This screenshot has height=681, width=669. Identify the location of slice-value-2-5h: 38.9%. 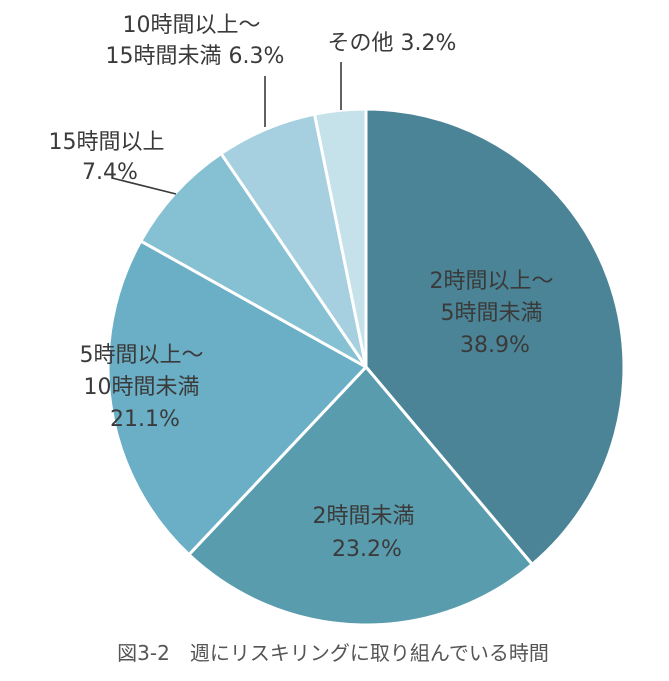
(495, 345).